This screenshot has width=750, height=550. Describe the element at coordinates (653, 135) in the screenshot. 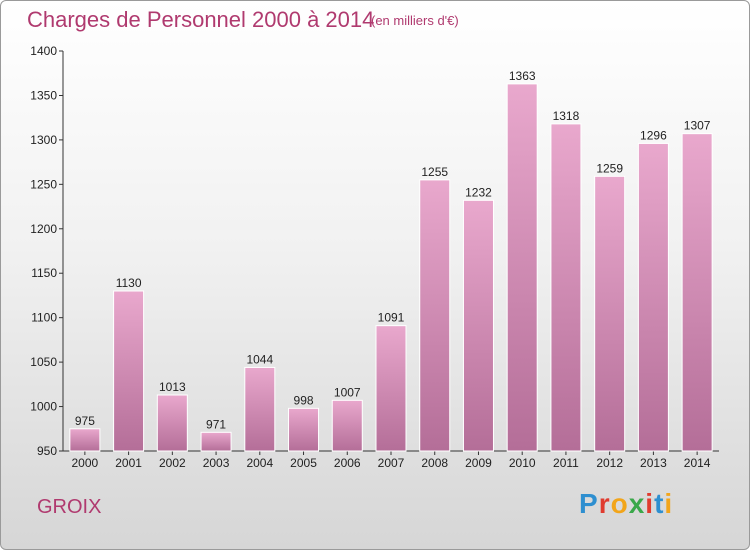

I see `bar-value-label: 1296` at that location.